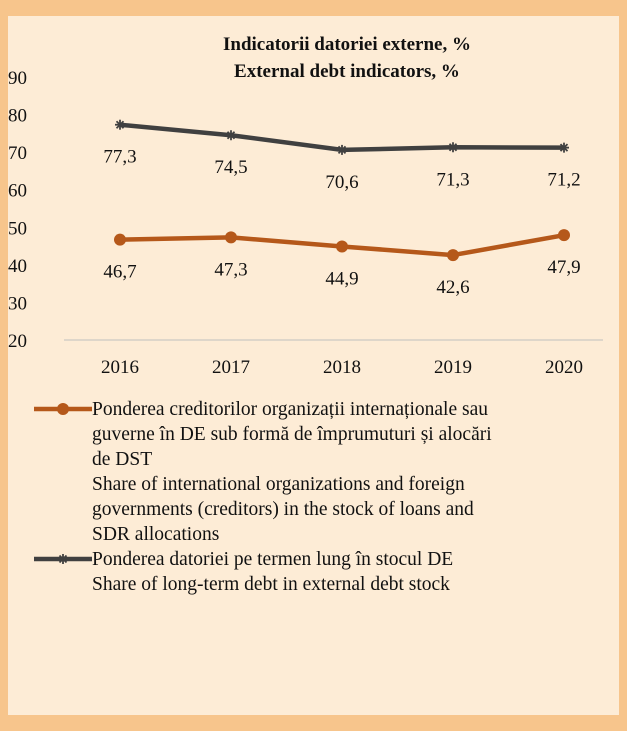 The height and width of the screenshot is (731, 627). I want to click on data-label: 47,9, so click(563, 267).